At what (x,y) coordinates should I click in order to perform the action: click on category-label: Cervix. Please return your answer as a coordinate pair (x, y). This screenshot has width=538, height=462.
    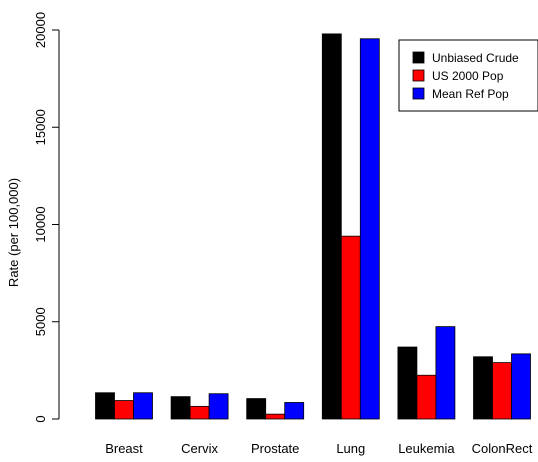
    Looking at the image, I should click on (199, 448).